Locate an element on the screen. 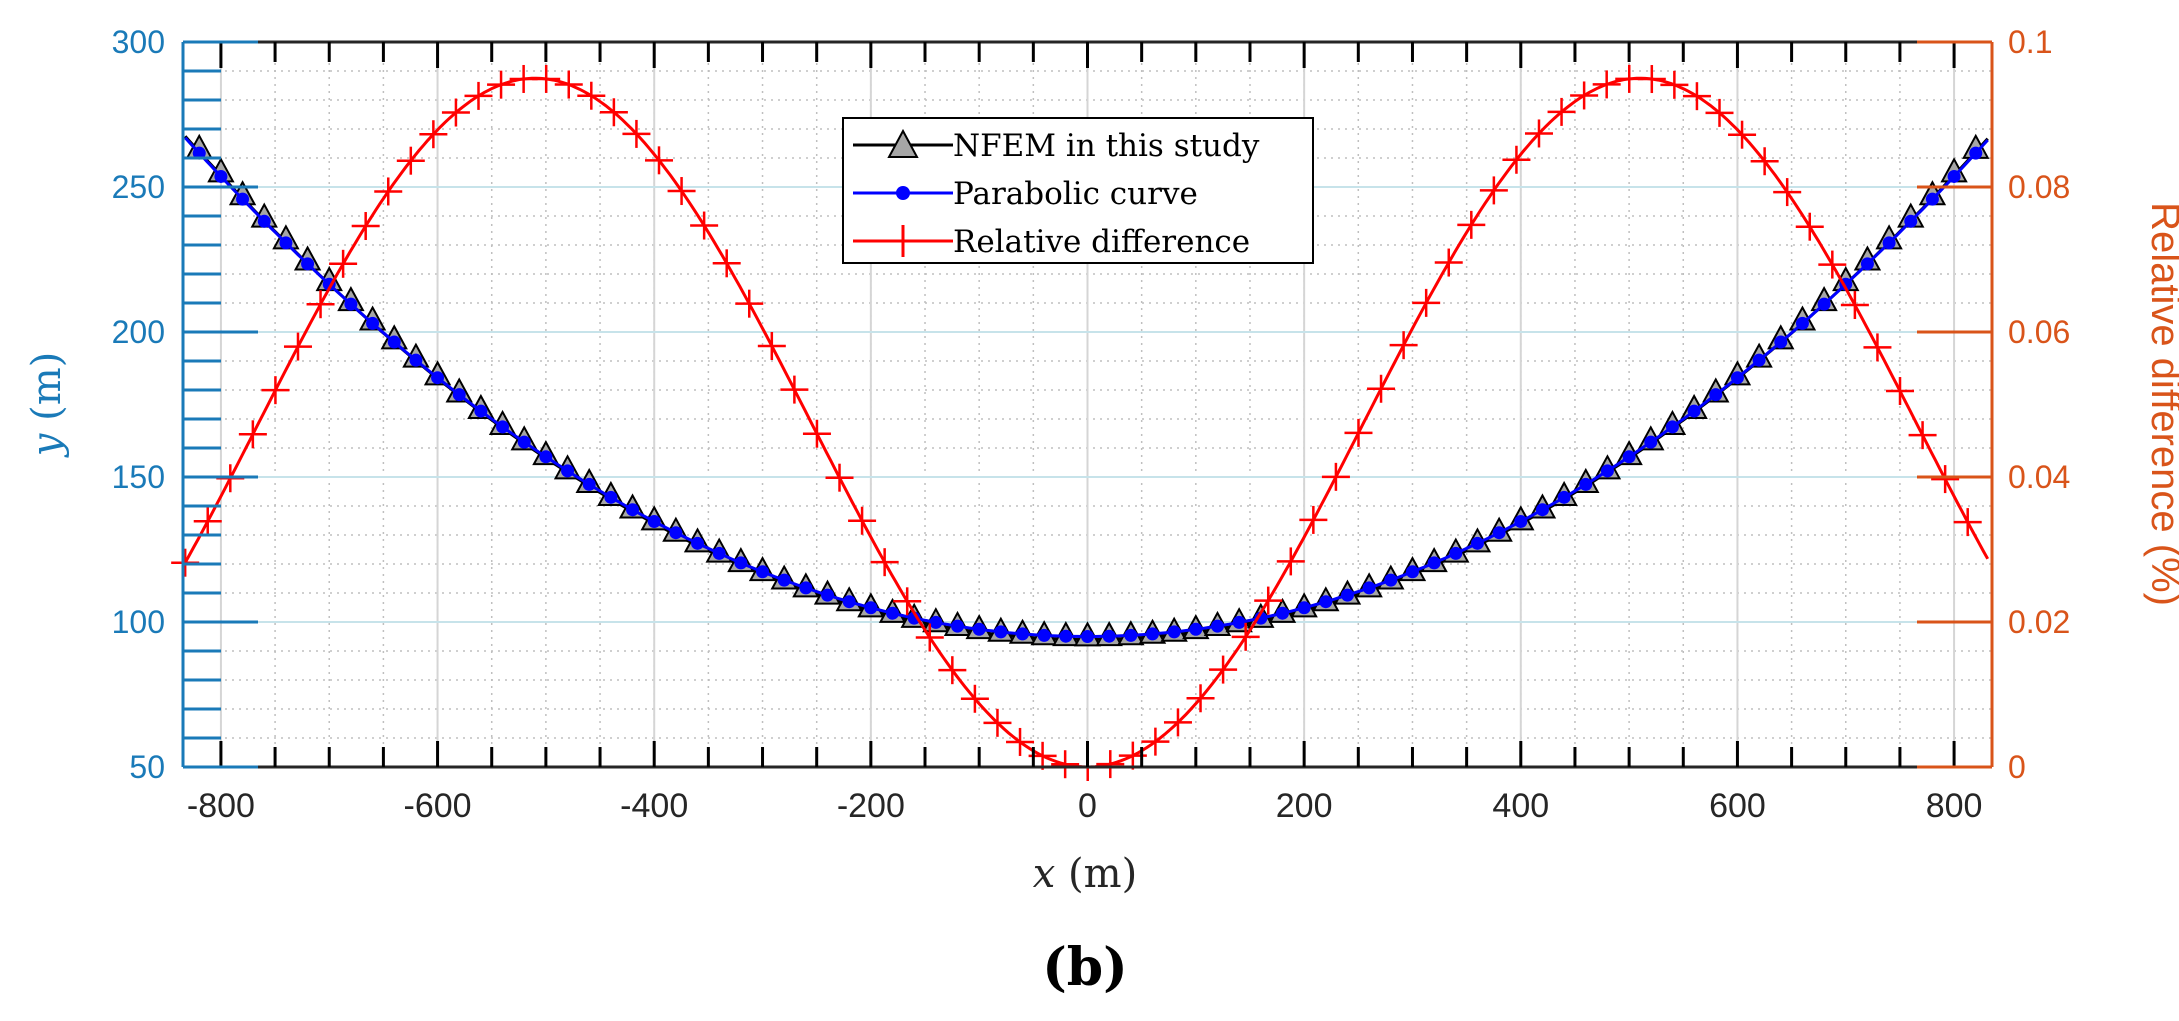 The height and width of the screenshot is (1021, 2179). legend-marker-parabolic is located at coordinates (903, 193).